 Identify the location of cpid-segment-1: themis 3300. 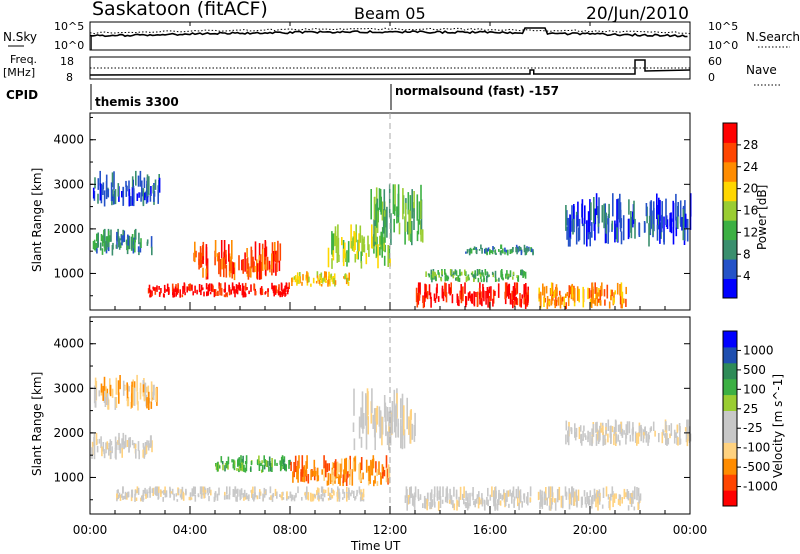
(137, 102).